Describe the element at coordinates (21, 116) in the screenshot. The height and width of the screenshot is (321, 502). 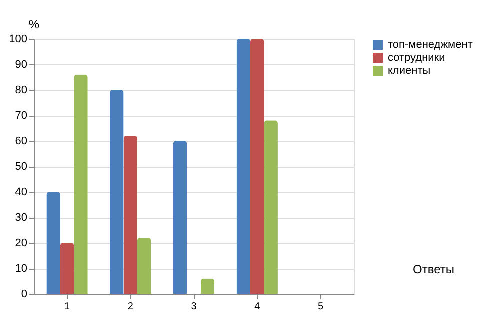
I see `y-tick-label: 70` at that location.